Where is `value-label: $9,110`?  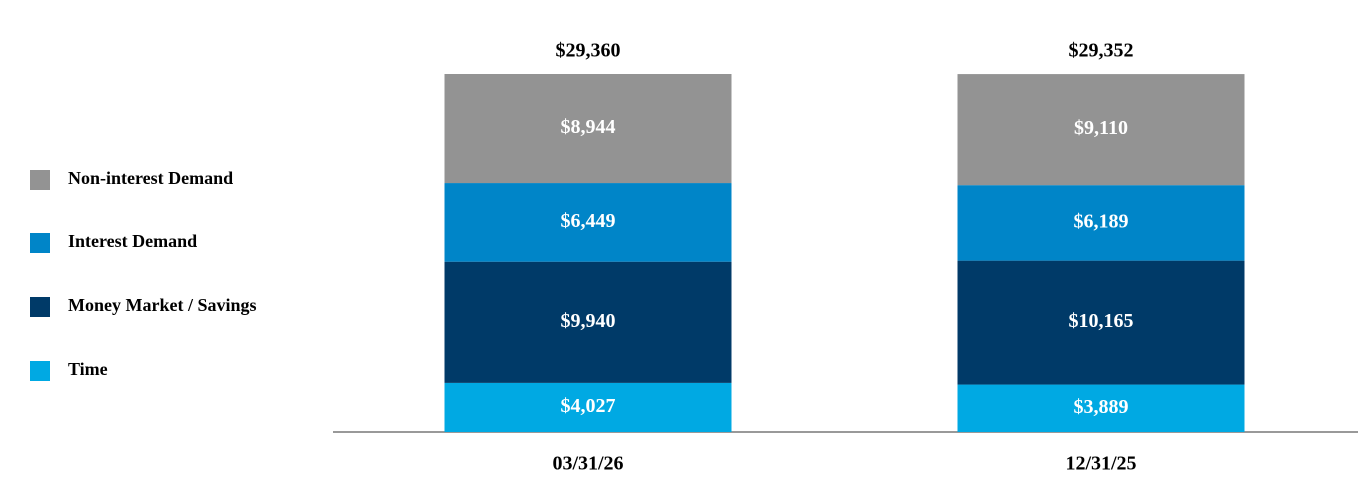
value-label: $9,110 is located at coordinates (1101, 128).